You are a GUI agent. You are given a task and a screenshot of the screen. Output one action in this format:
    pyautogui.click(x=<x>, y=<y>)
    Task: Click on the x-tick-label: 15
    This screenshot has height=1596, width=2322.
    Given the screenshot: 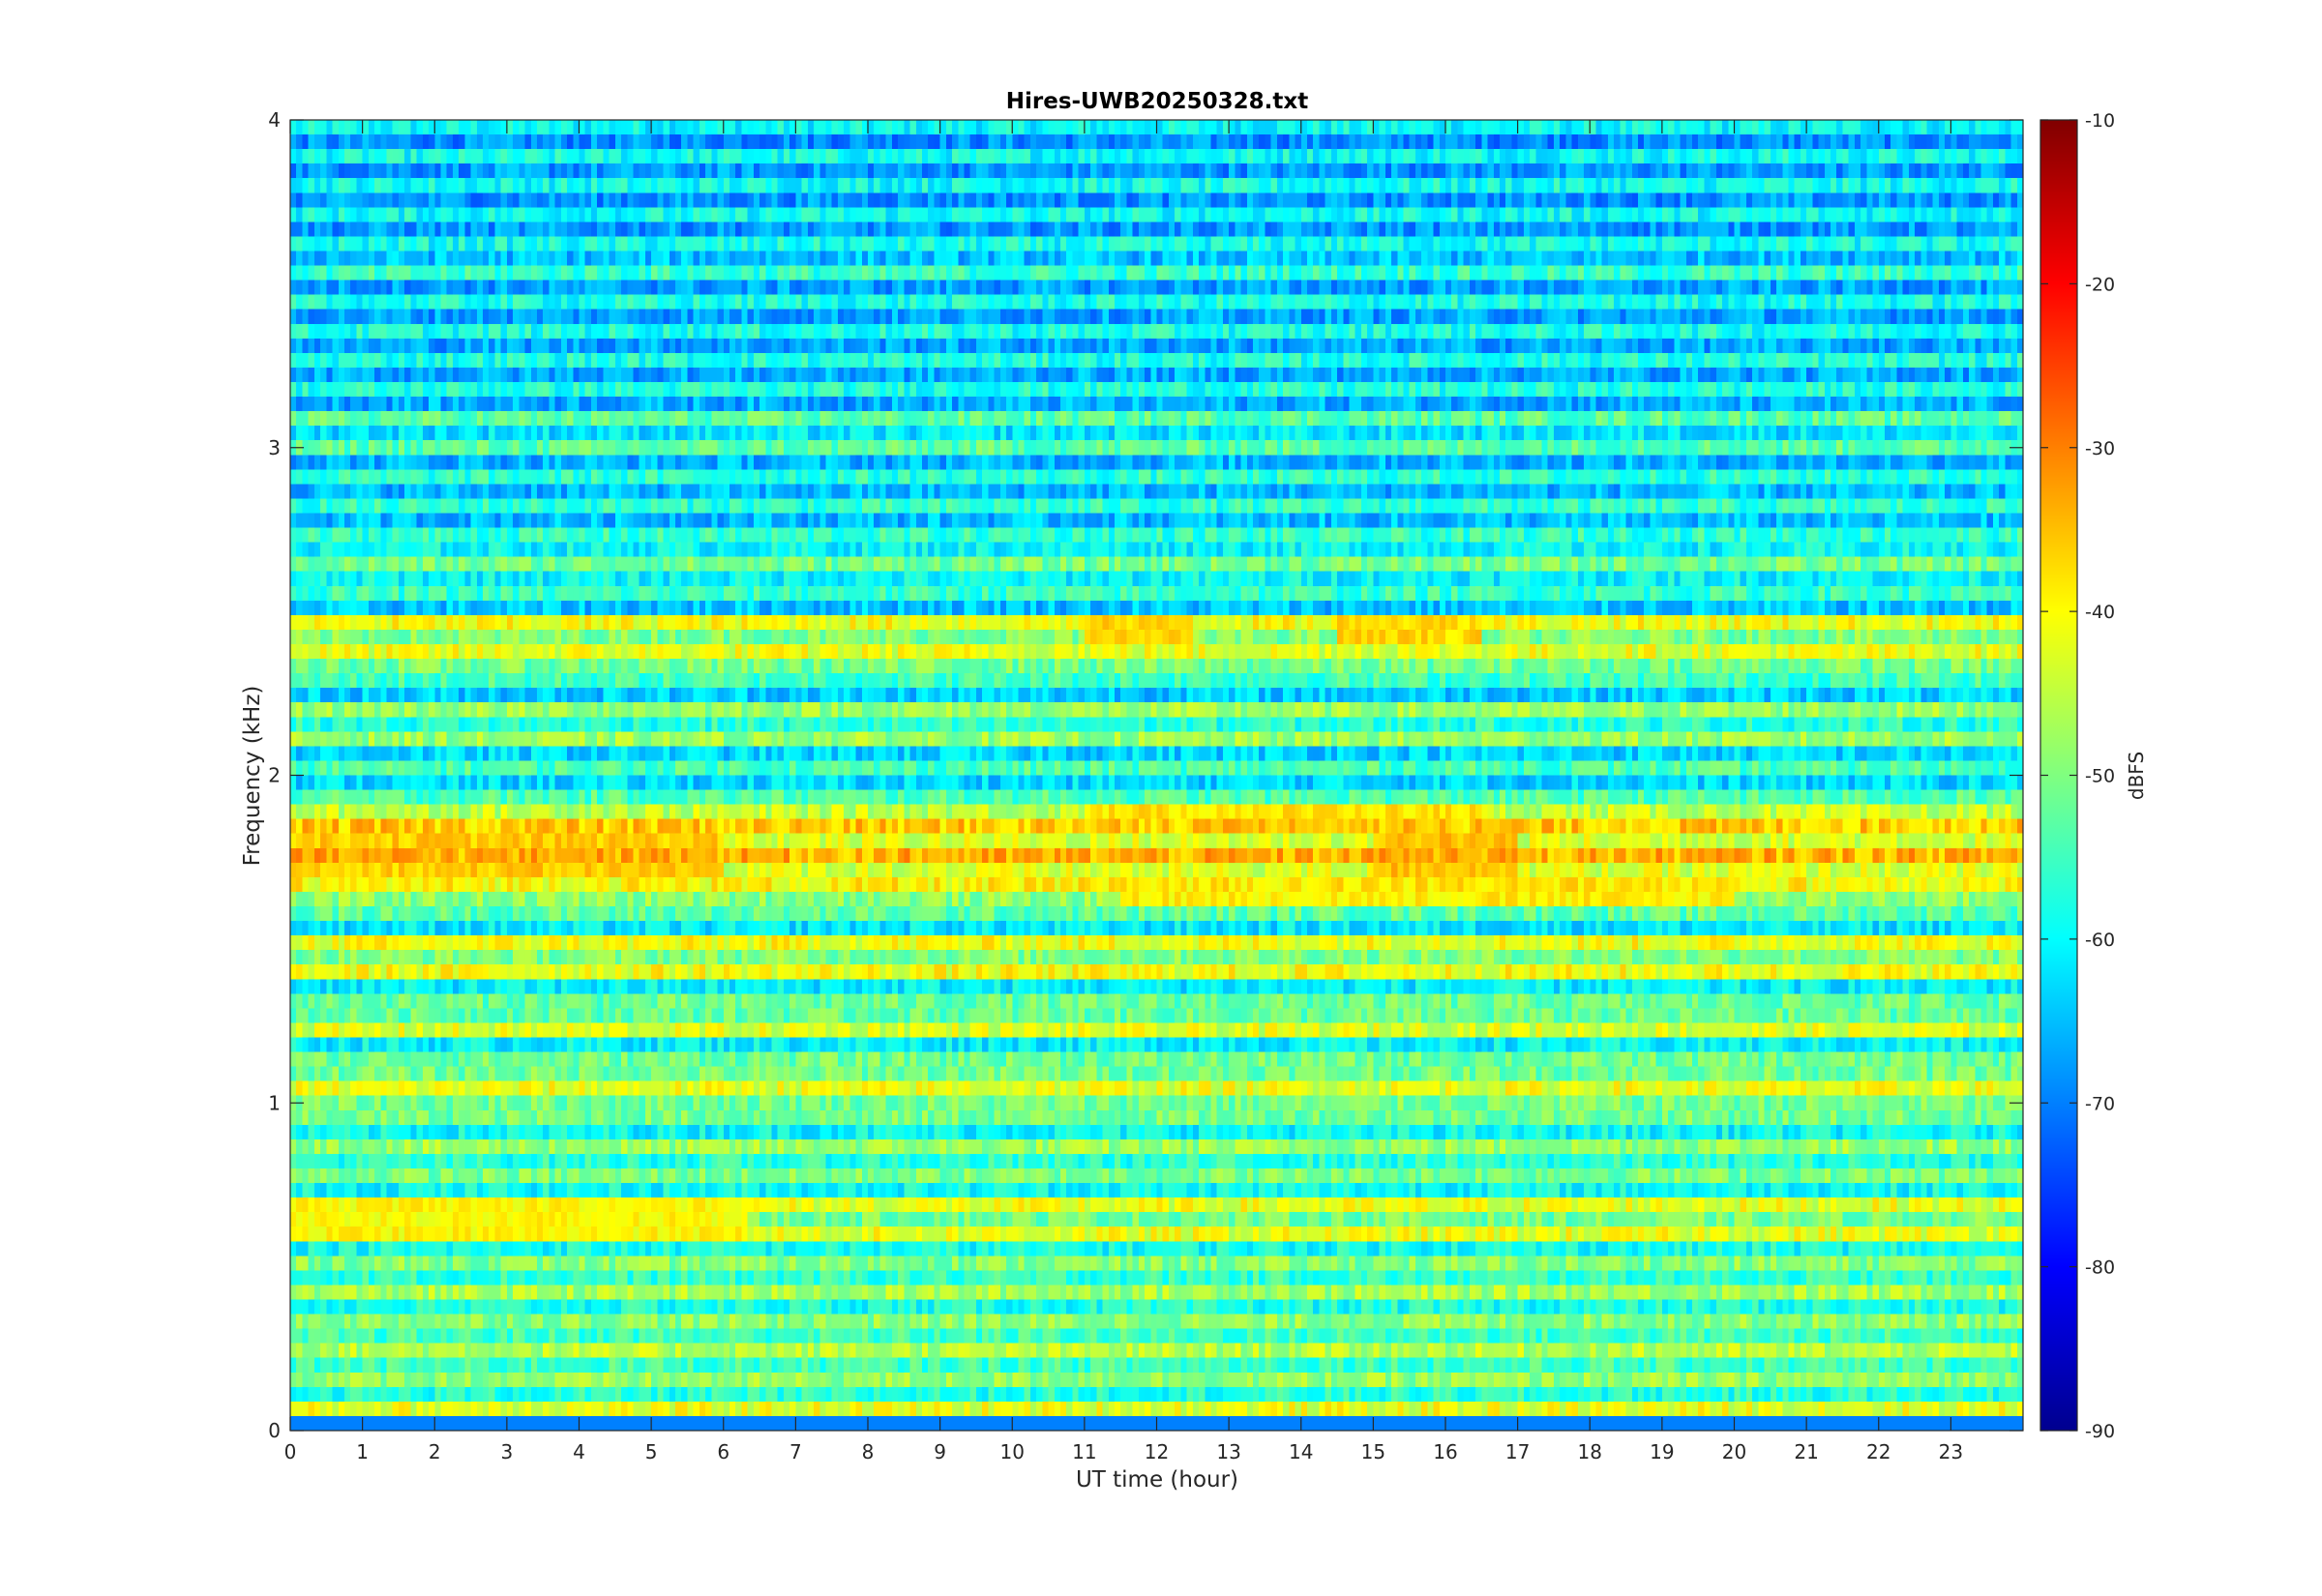 What is the action you would take?
    pyautogui.click(x=1373, y=1451)
    